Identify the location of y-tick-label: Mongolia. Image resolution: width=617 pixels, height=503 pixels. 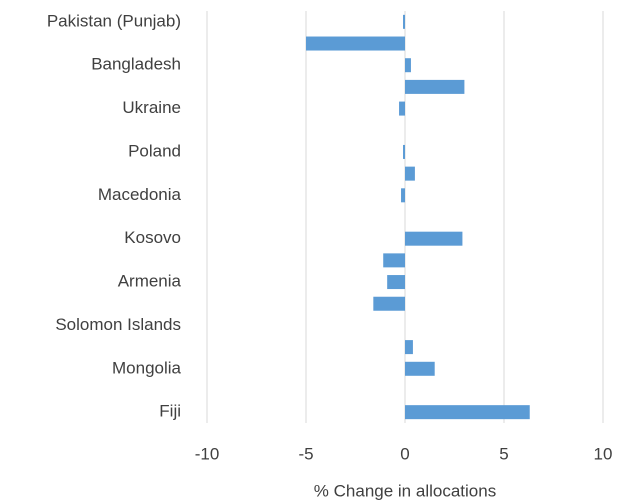
(147, 367).